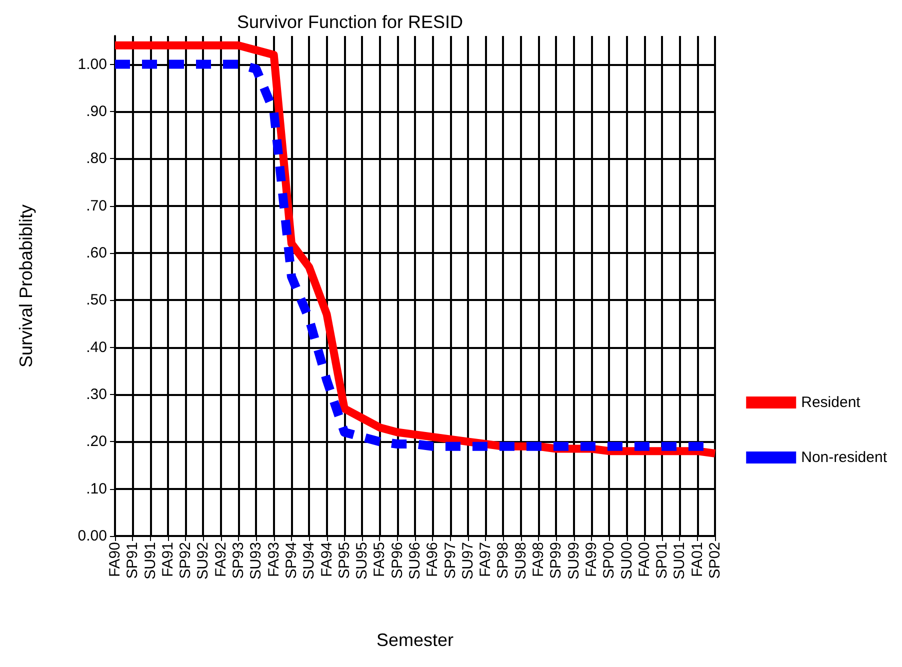  I want to click on x-tick-label: SP95, so click(344, 560).